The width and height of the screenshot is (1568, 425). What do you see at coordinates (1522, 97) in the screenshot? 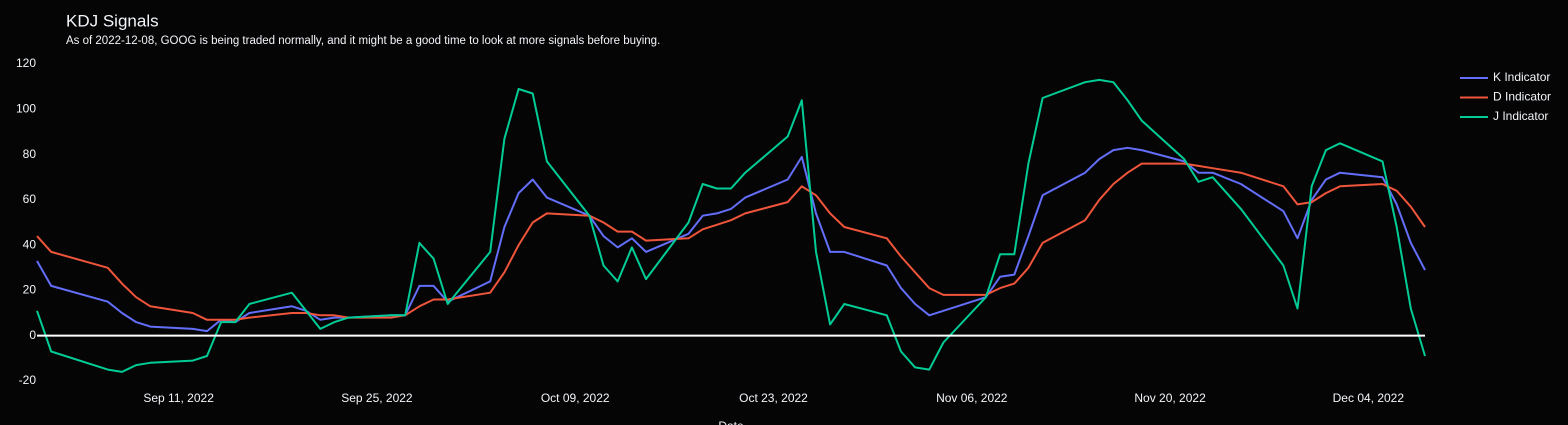
I see `legend-label: D Indicator` at bounding box center [1522, 97].